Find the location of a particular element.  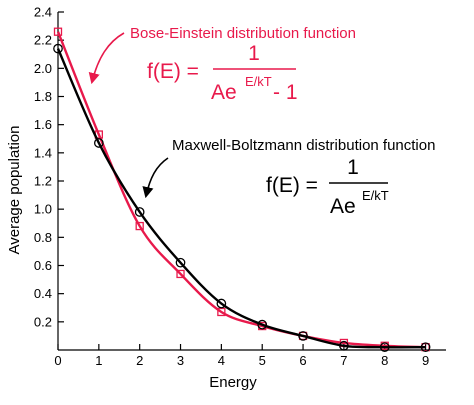

bose-formula-lhs: f(E) = is located at coordinates (173, 71).